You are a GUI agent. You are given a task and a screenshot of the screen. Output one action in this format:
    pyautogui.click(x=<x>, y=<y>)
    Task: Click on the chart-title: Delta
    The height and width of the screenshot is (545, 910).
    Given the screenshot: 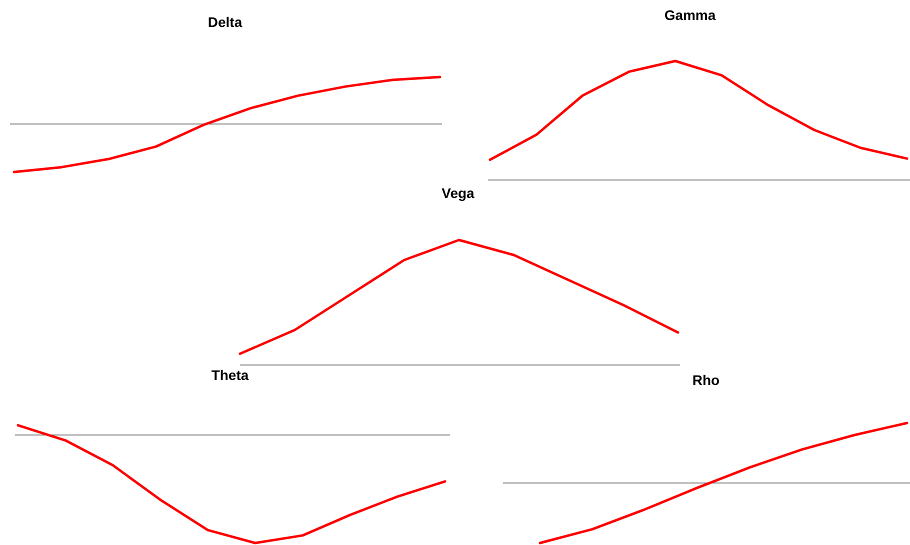 What is the action you would take?
    pyautogui.click(x=225, y=22)
    